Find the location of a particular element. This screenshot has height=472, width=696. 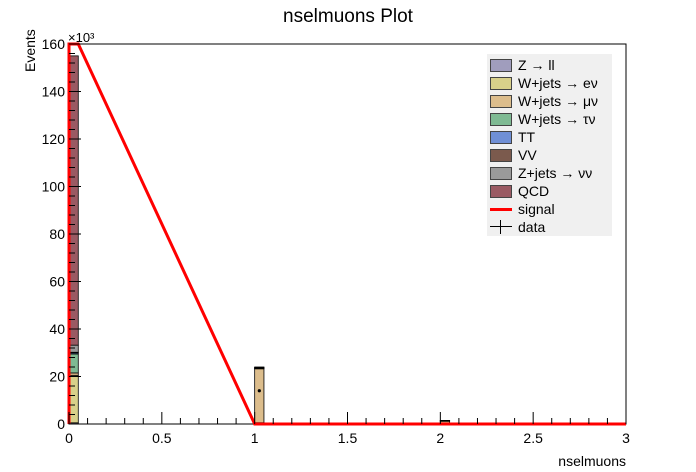

legend-label: VV is located at coordinates (527, 155).